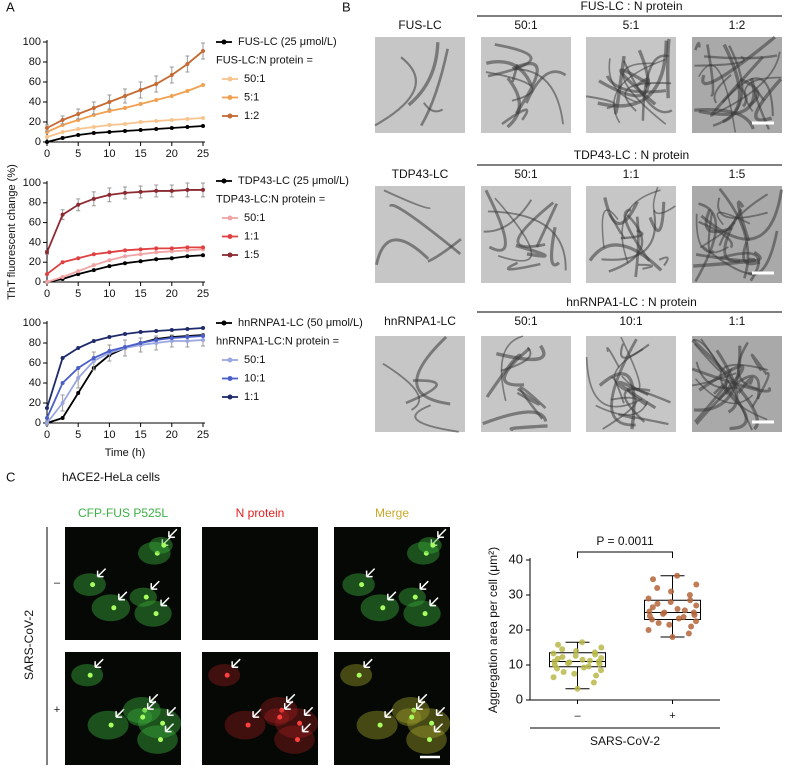 The height and width of the screenshot is (769, 789). What do you see at coordinates (270, 199) in the screenshot?
I see `legend-title: TDP43-LC:N protein =` at bounding box center [270, 199].